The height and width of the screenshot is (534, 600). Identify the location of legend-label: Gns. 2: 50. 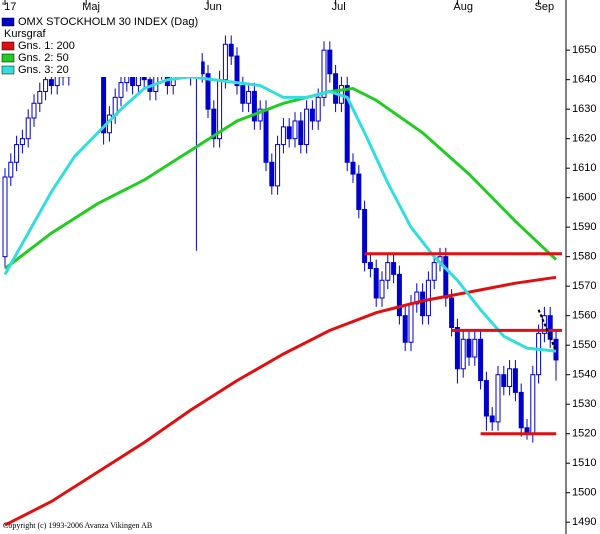
(43, 58).